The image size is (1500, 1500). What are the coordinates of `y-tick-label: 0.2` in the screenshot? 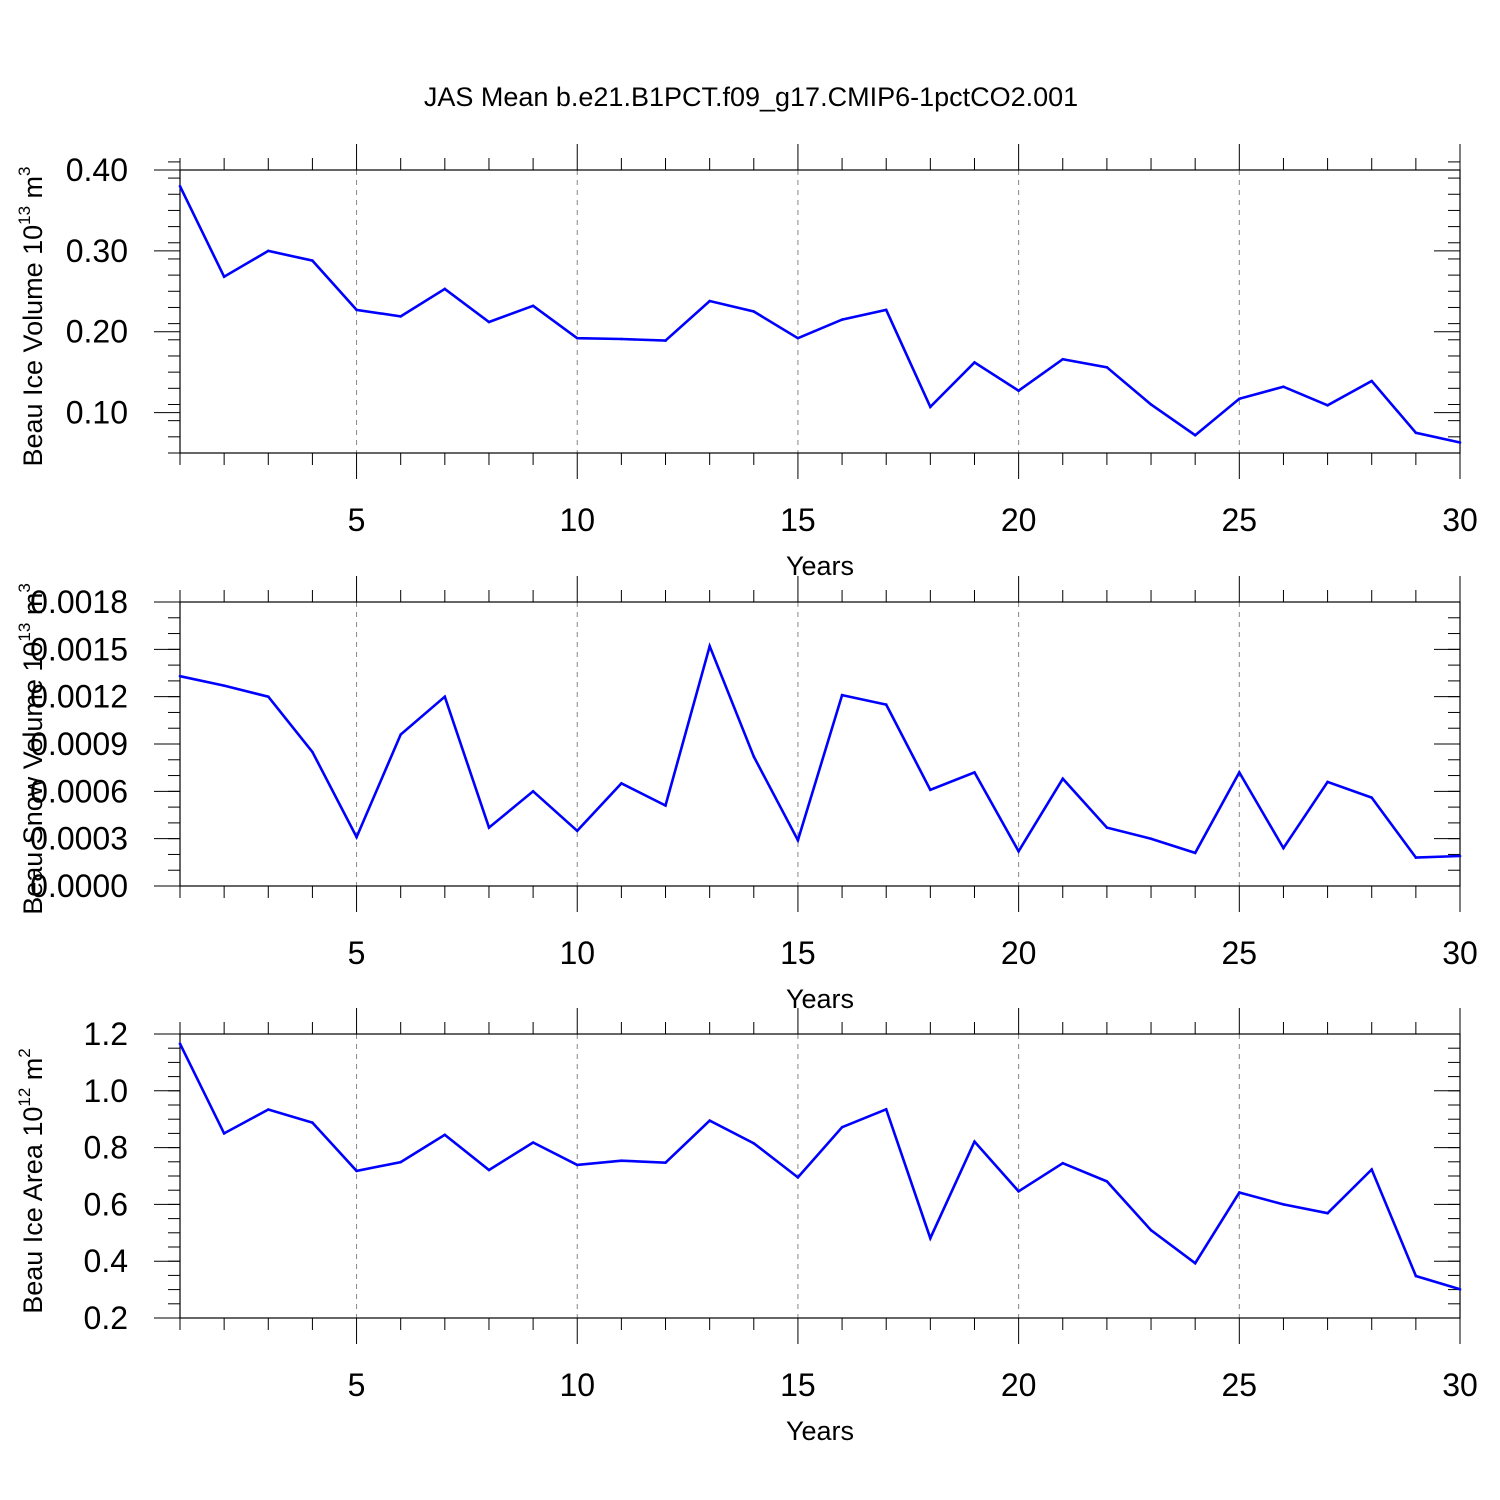 It's located at (106, 1318).